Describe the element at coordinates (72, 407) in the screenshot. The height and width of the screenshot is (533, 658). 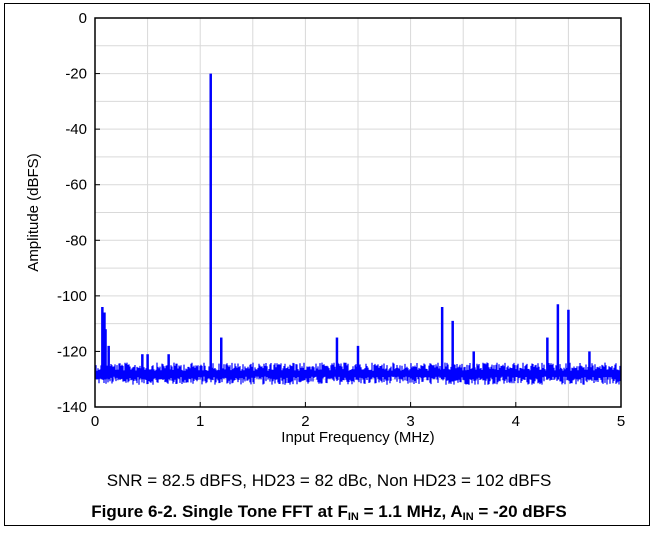
I see `y-tick-label: -140` at that location.